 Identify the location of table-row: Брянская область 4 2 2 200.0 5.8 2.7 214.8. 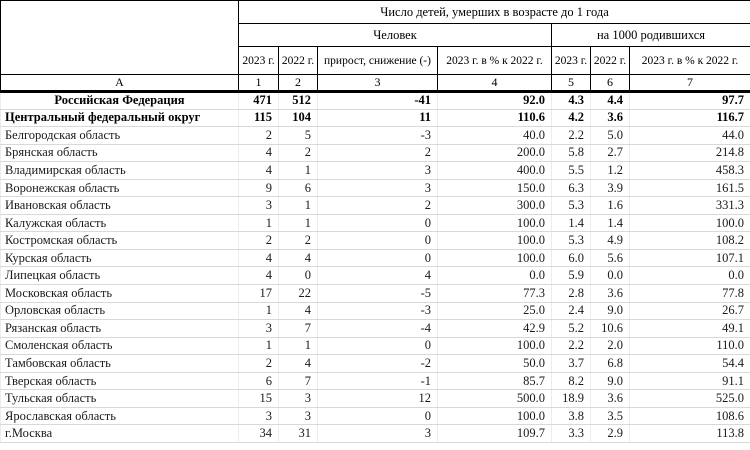
(375, 153).